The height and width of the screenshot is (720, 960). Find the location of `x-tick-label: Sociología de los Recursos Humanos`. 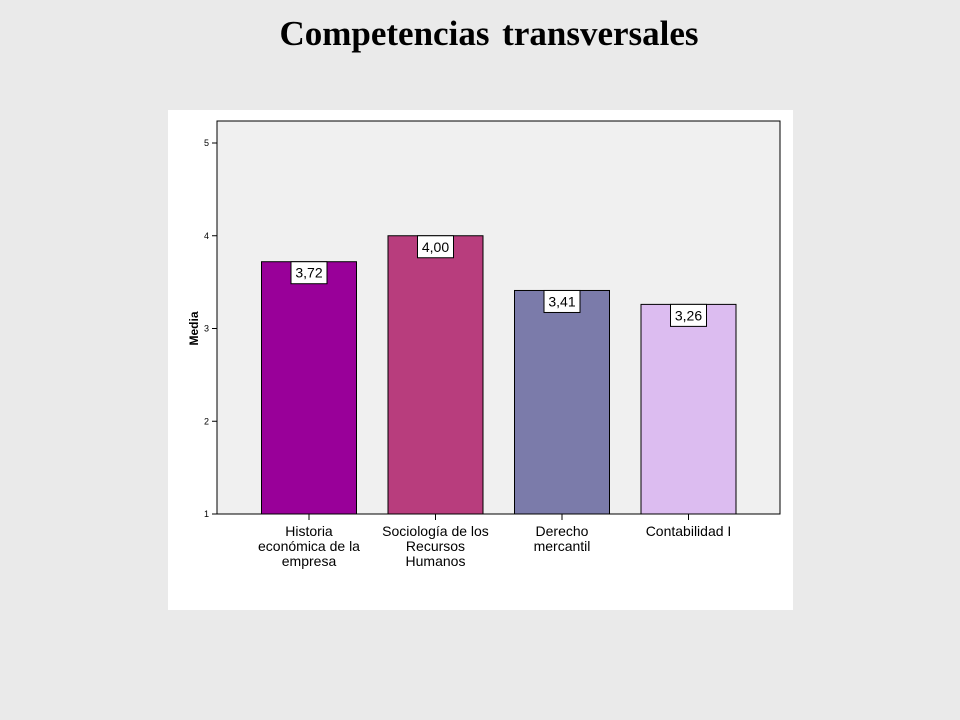

x-tick-label: Sociología de los Recursos Humanos is located at coordinates (435, 546).